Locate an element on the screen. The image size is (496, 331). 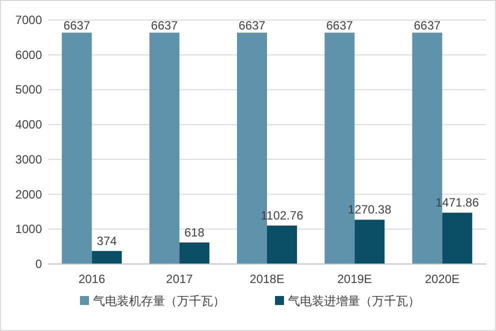
y-tick-label: 7000 is located at coordinates (28, 20).